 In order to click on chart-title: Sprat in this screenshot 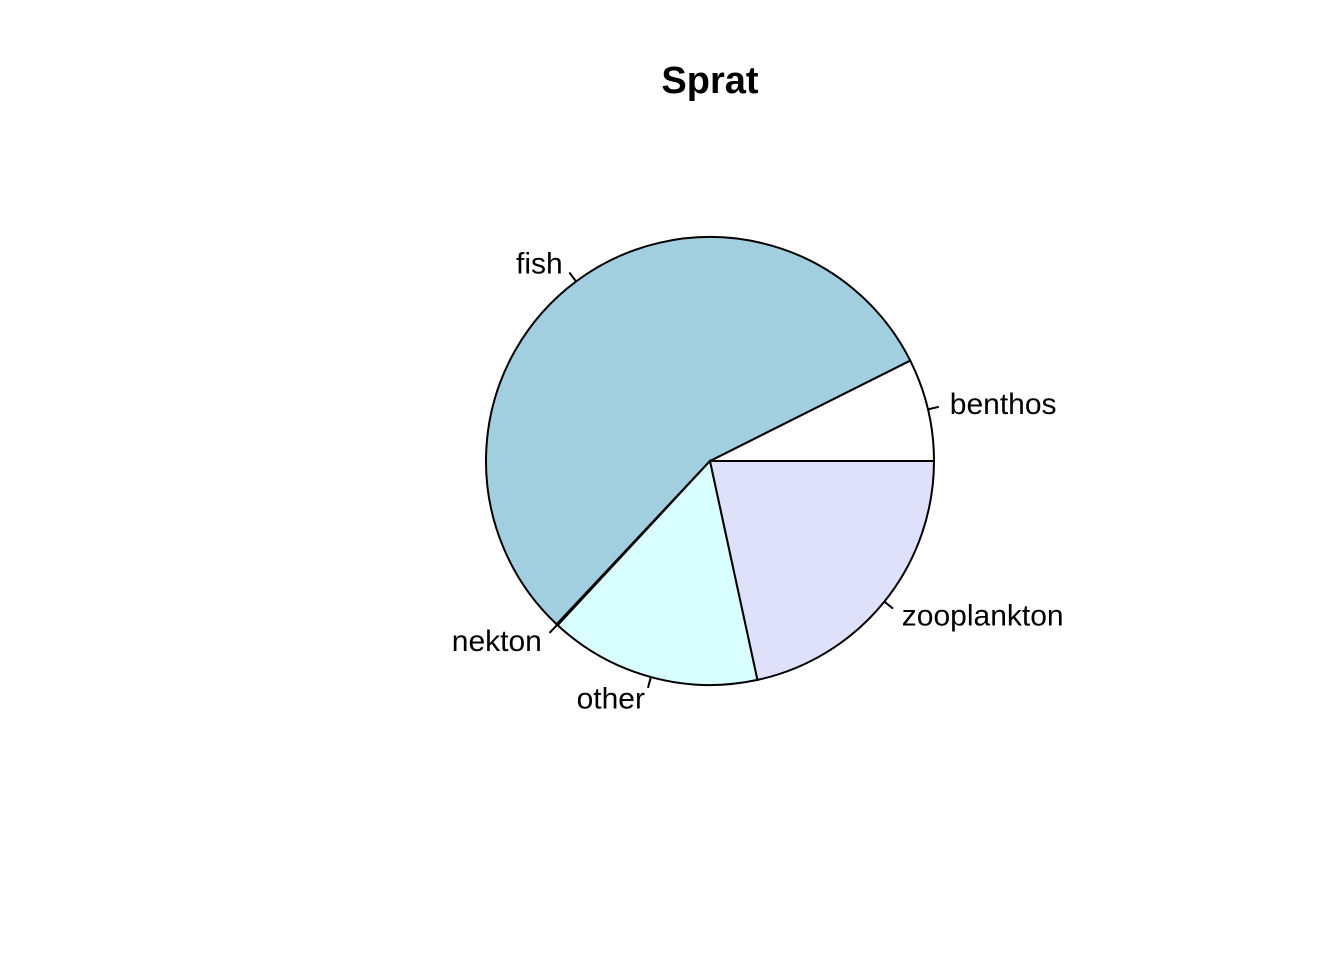, I will do `click(709, 81)`.